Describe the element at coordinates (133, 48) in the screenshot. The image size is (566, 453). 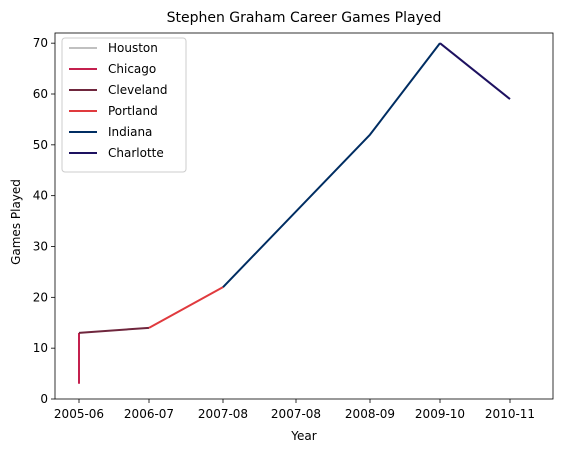
I see `legend-label-houston: Houston` at that location.